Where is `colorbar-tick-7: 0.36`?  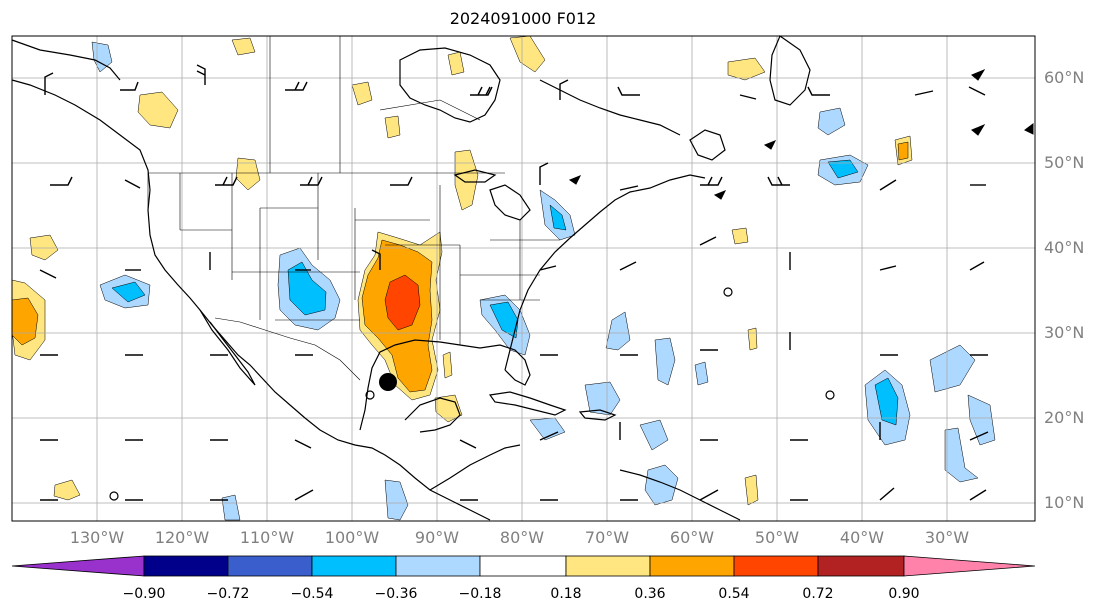 colorbar-tick-7: 0.36 is located at coordinates (650, 594).